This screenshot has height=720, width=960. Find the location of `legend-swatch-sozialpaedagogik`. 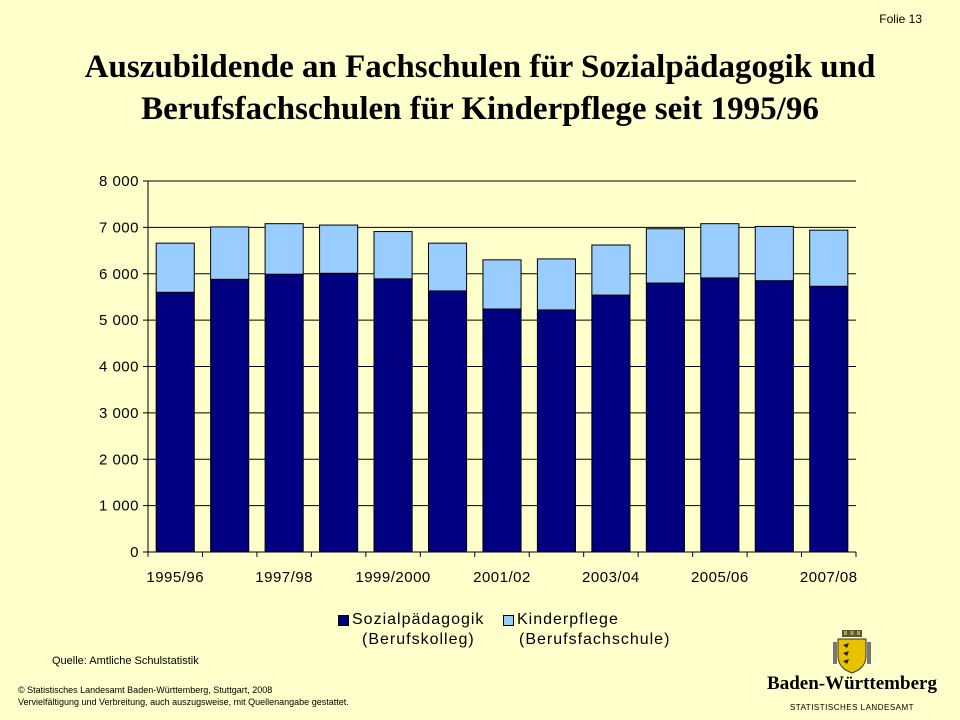

legend-swatch-sozialpaedagogik is located at coordinates (343, 620).